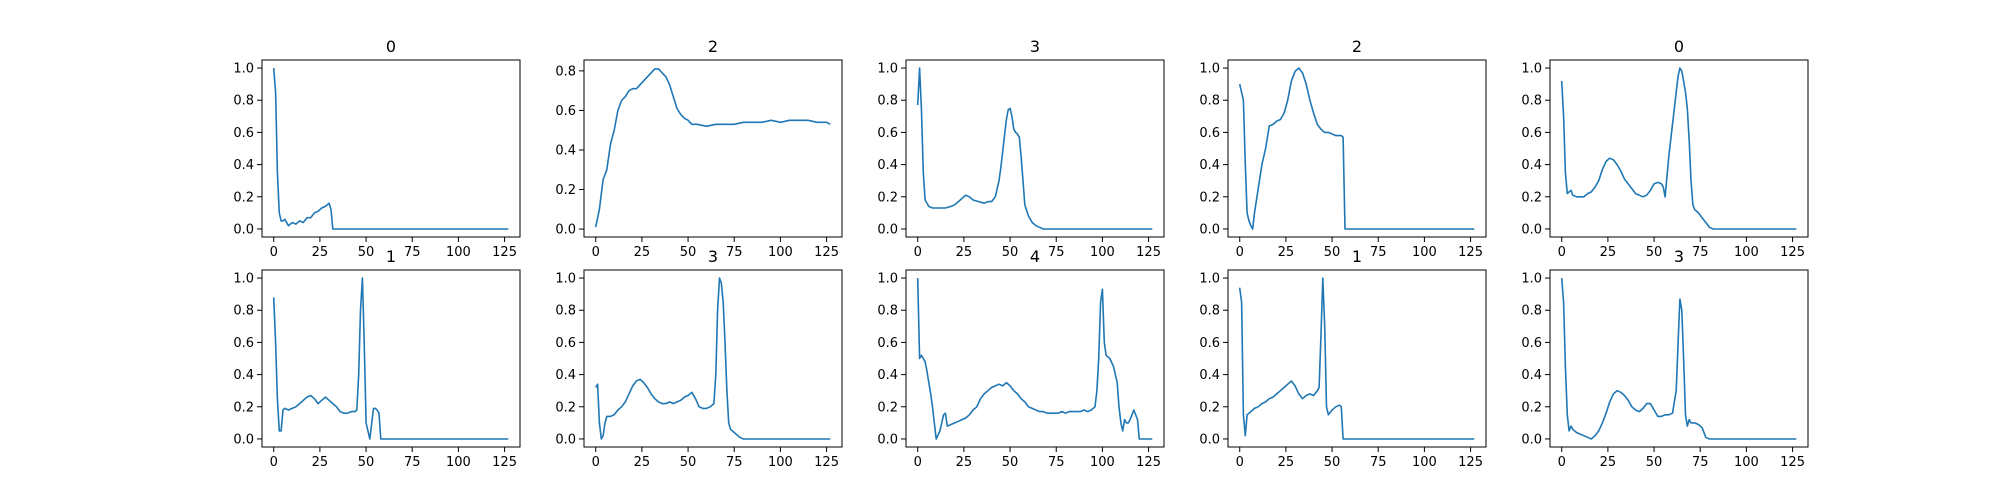  What do you see at coordinates (391, 256) in the screenshot?
I see `subplot-title: 1` at bounding box center [391, 256].